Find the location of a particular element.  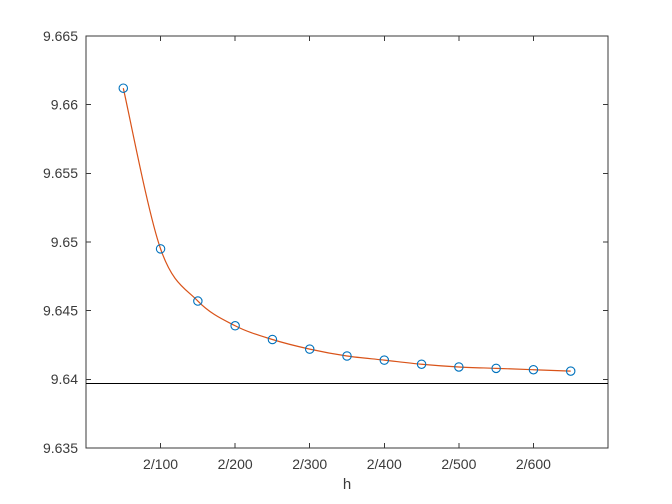

y-tick-label: 9.655 is located at coordinates (60, 173).